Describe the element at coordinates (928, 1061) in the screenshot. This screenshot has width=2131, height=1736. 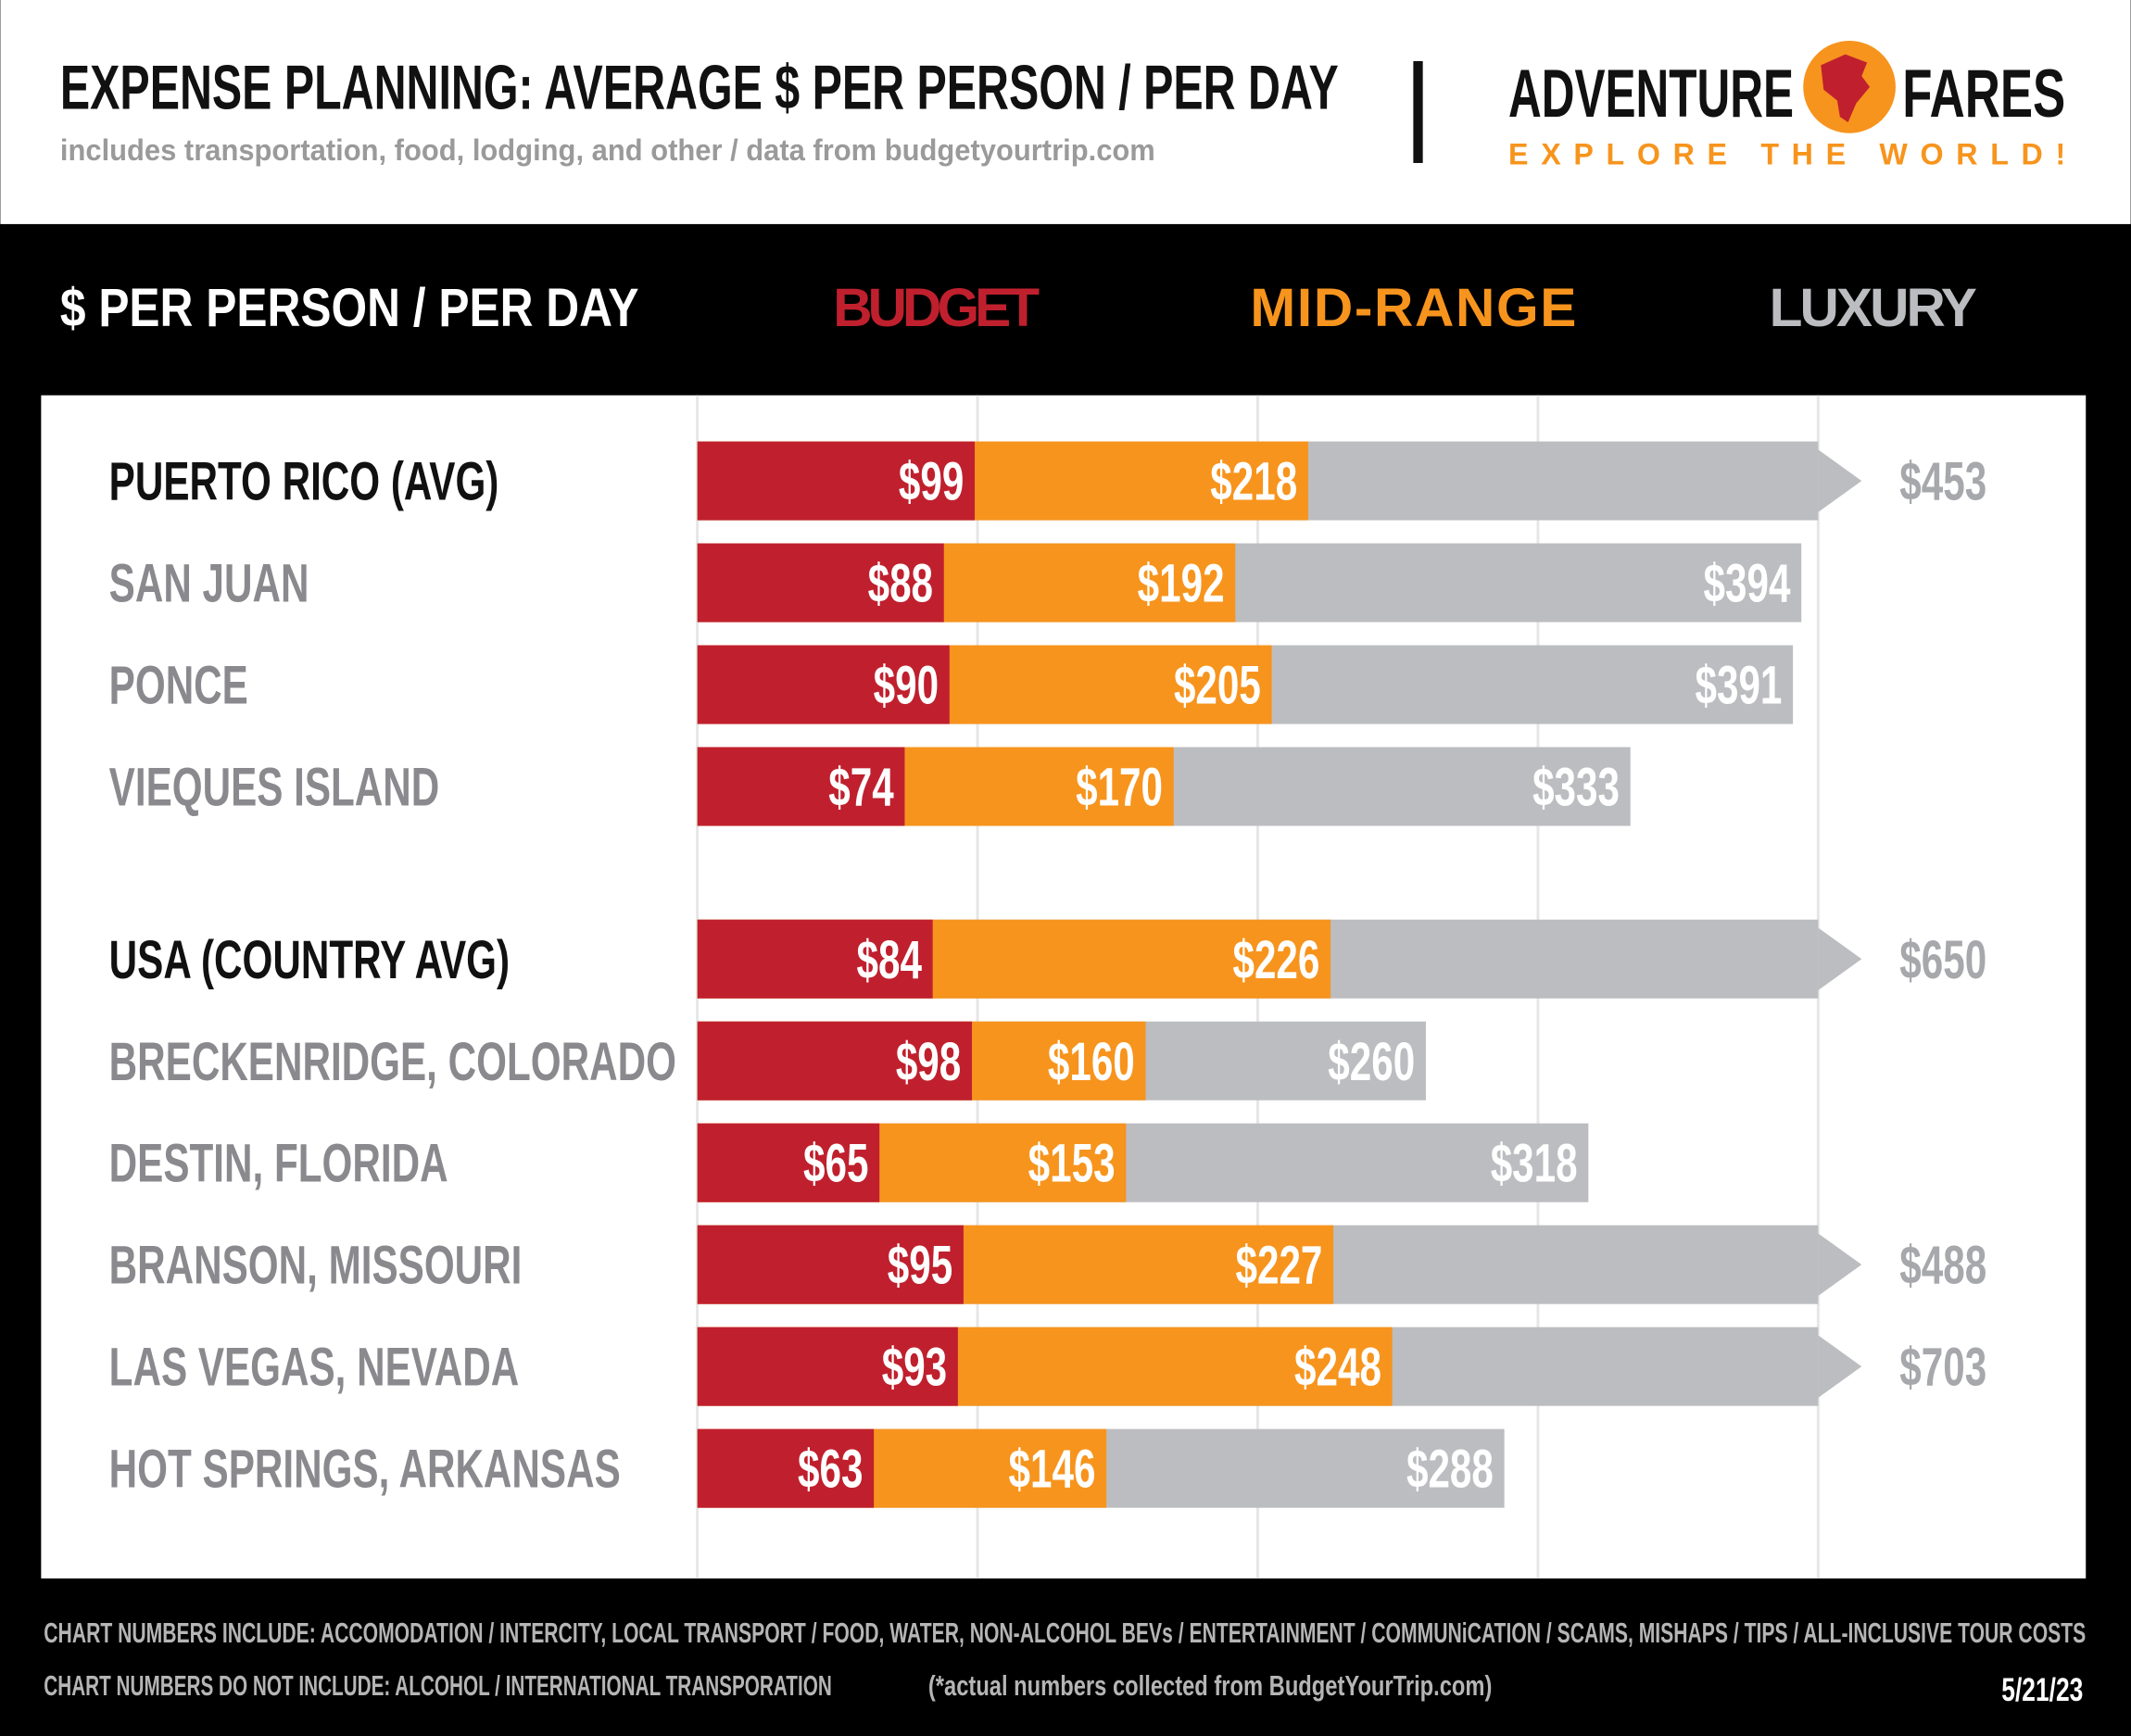
I see `value-label: $98` at that location.